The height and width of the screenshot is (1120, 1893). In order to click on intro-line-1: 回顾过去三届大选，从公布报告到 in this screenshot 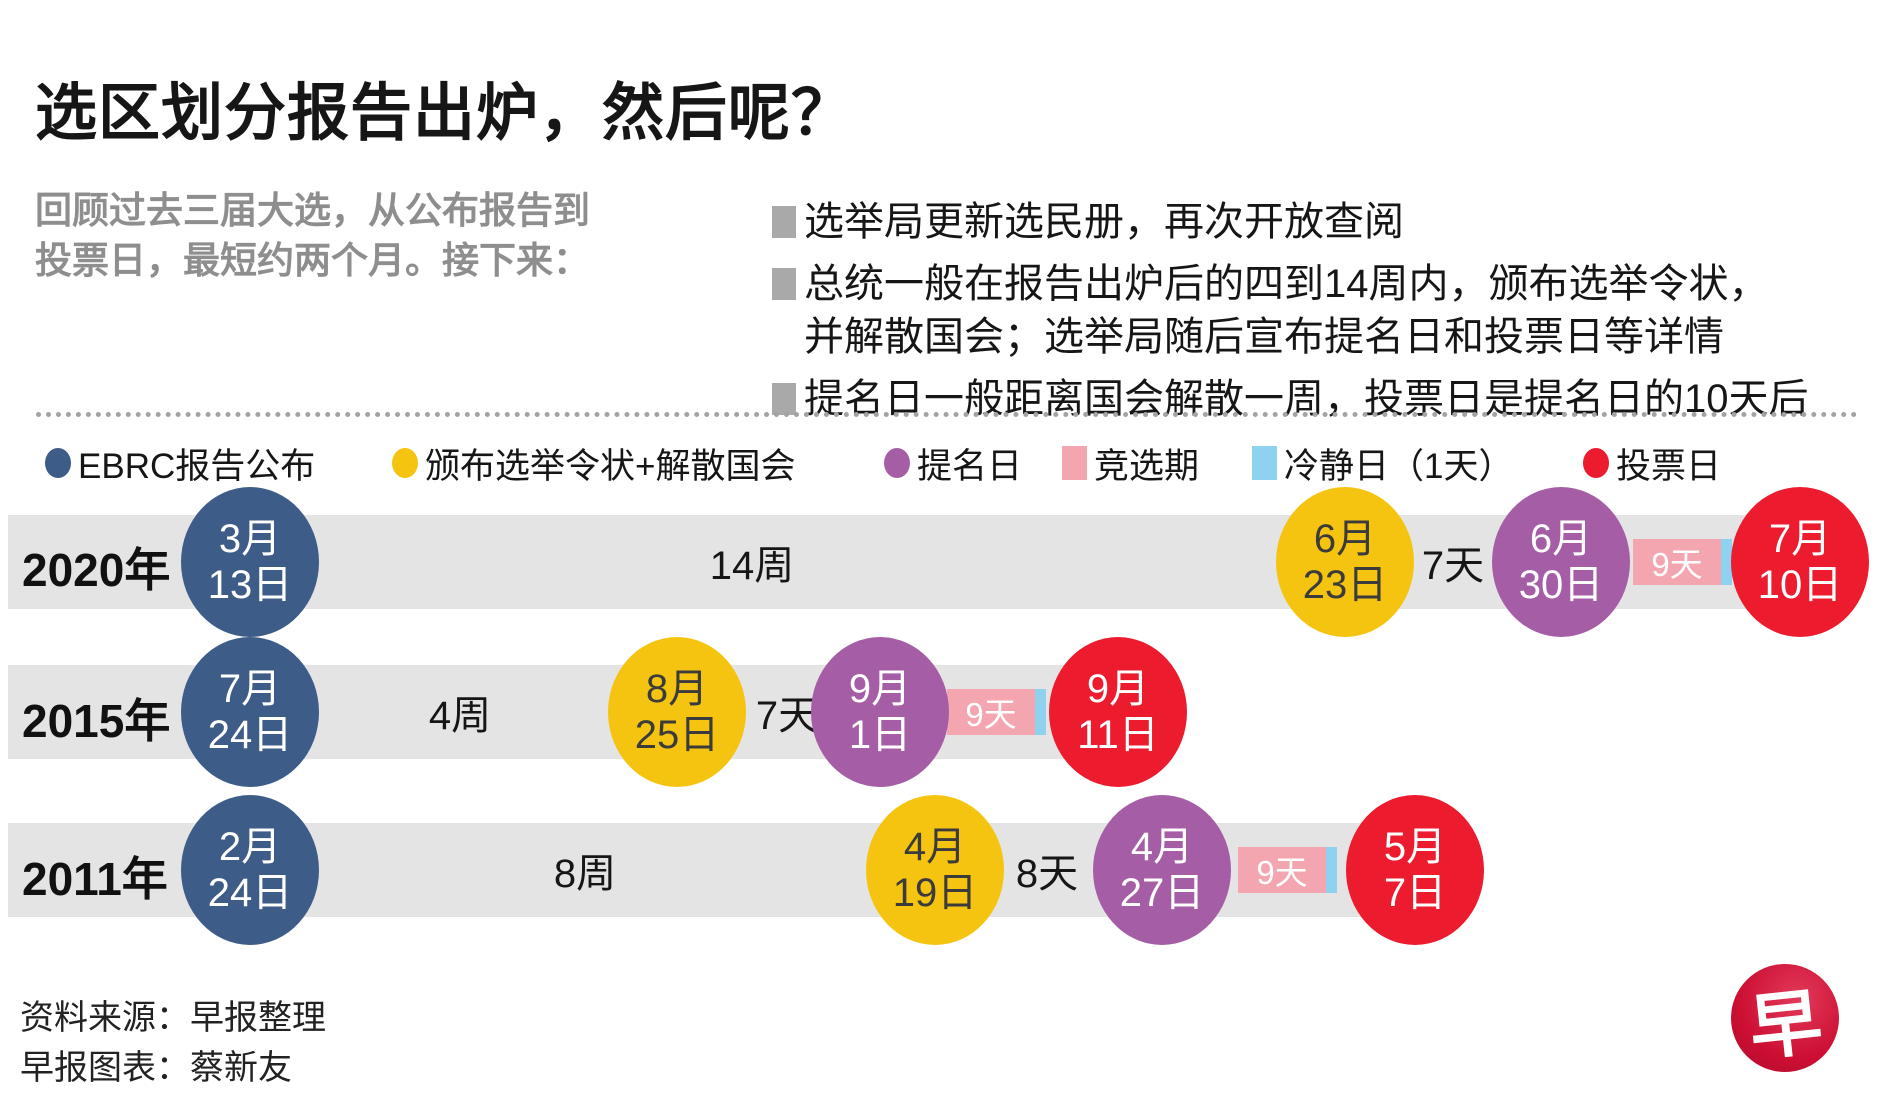, I will do `click(312, 210)`.